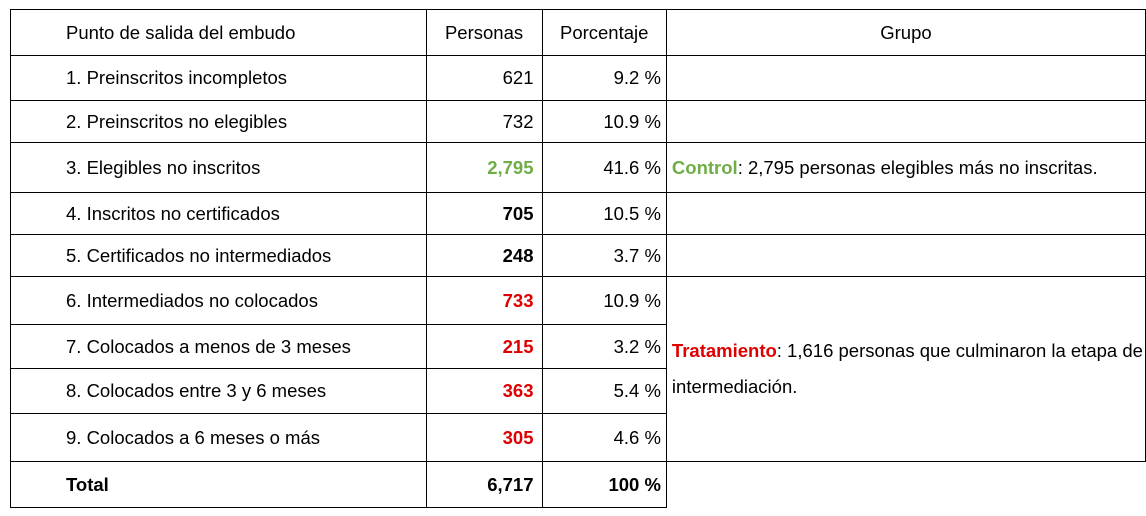 The image size is (1146, 516). I want to click on header-porcentaje: Porcentaje, so click(604, 32).